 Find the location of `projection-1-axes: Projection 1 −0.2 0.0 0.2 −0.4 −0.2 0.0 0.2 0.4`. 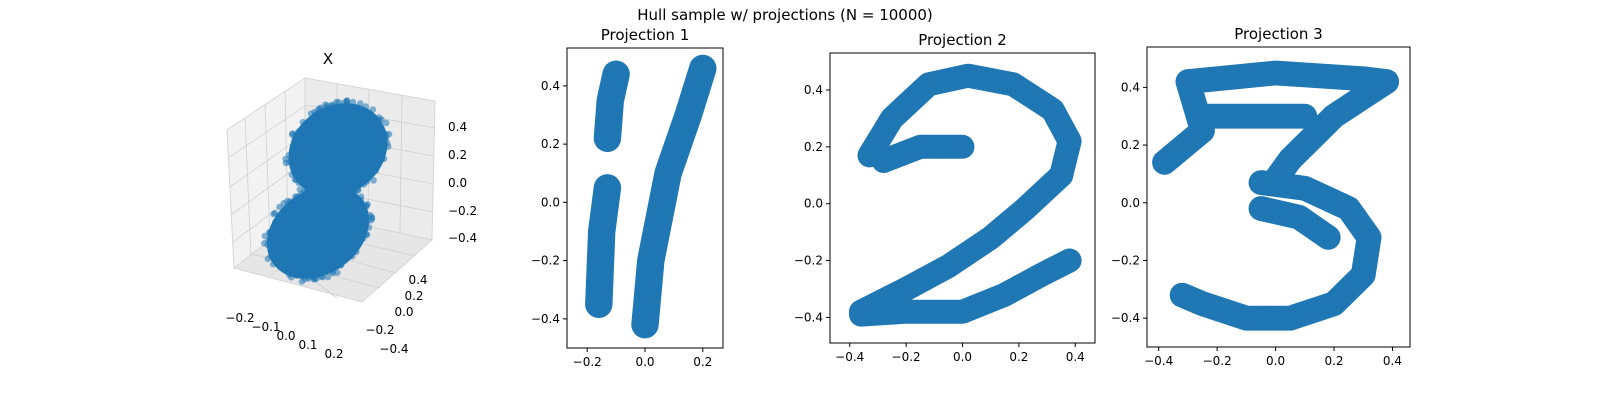

projection-1-axes: Projection 1 −0.2 0.0 0.2 −0.4 −0.2 0.0 0.2 0.4 is located at coordinates (627, 197).